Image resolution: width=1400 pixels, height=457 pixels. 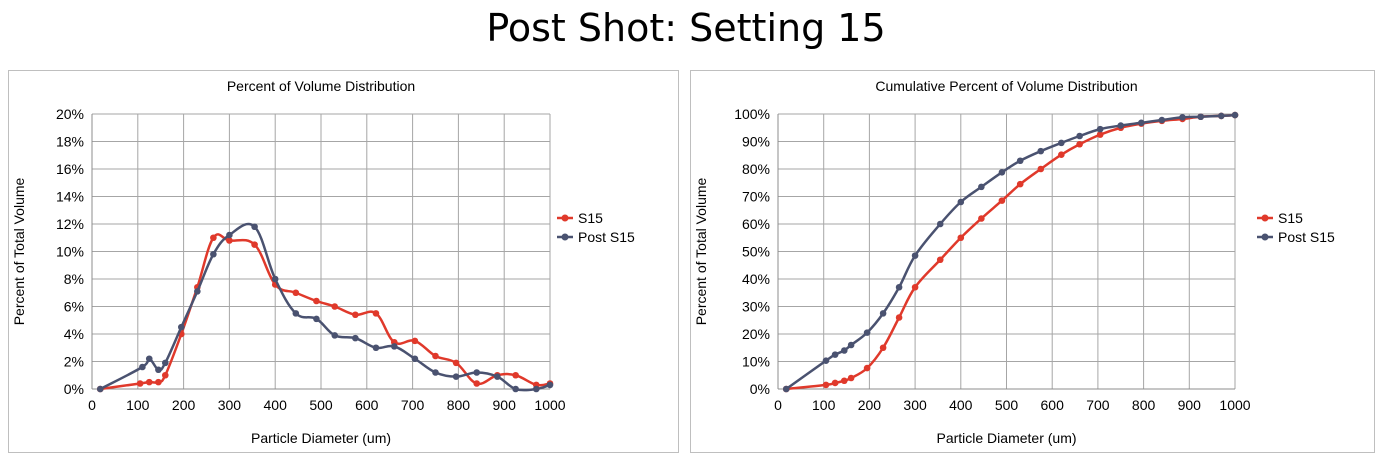 What do you see at coordinates (870, 405) in the screenshot?
I see `x-tick-label: 200` at bounding box center [870, 405].